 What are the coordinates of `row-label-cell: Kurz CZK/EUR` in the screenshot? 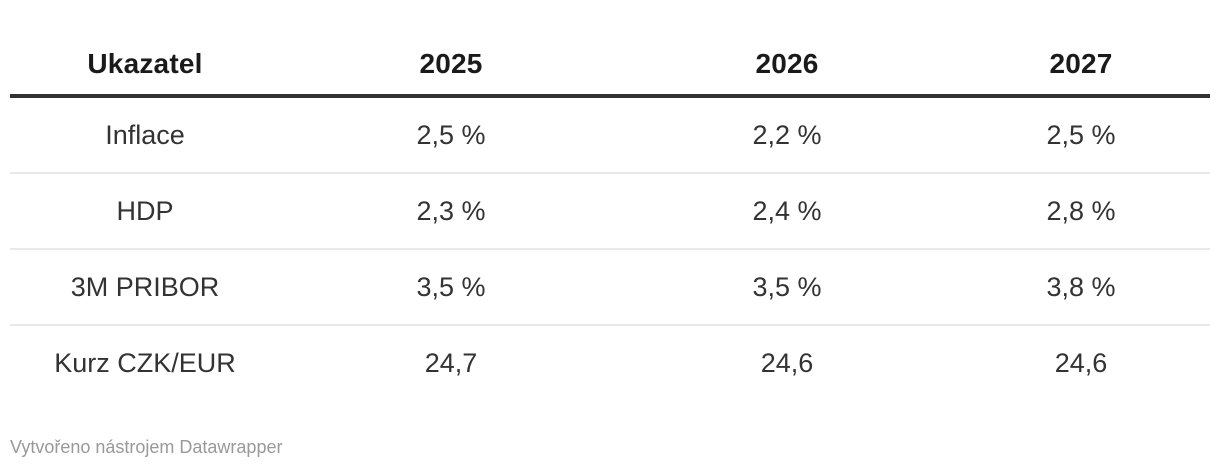 It's located at (145, 362).